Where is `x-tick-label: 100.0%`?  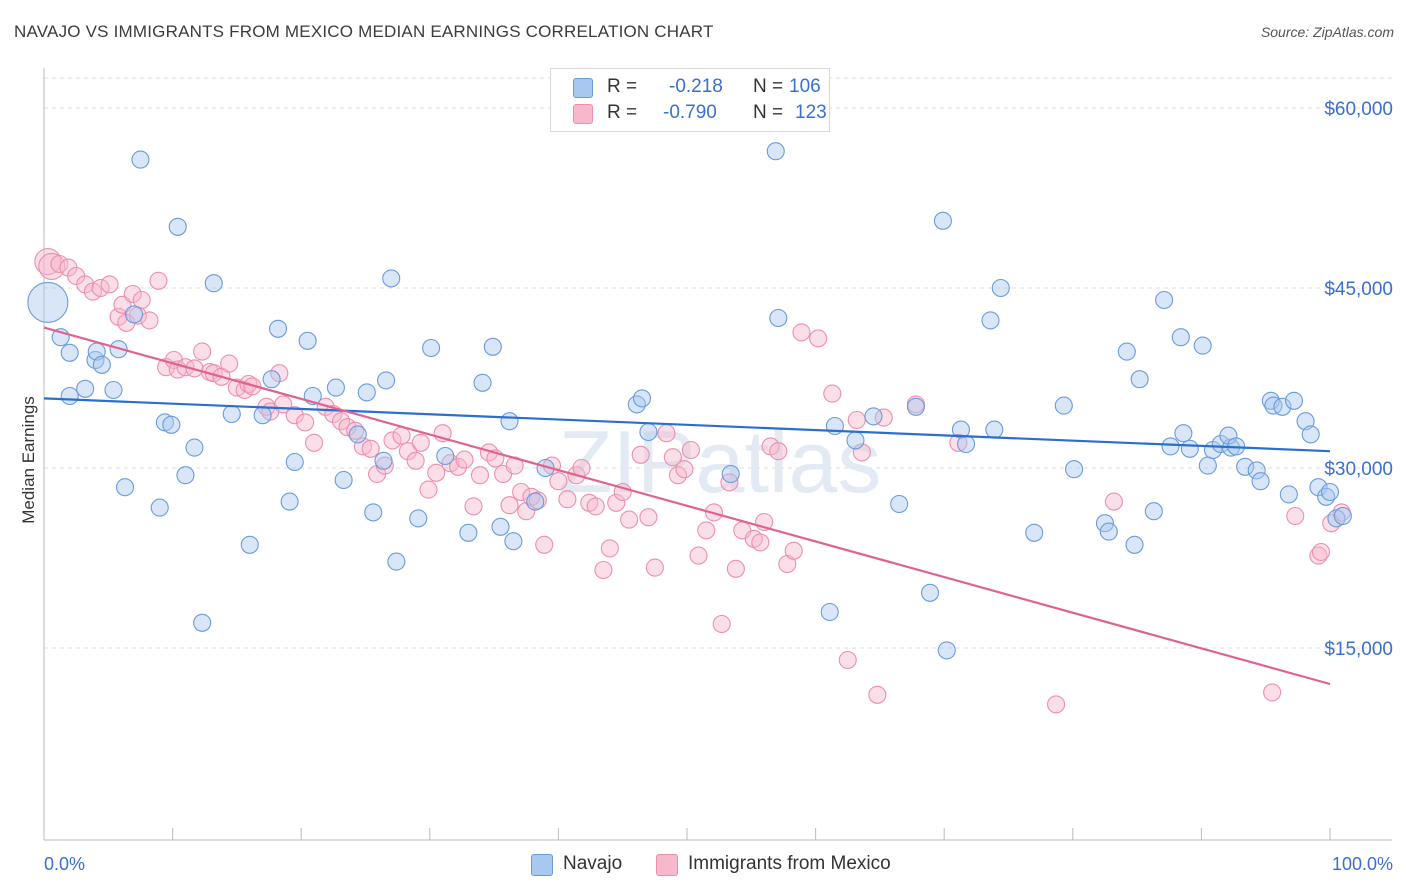
x-tick-label: 100.0% is located at coordinates (1362, 864).